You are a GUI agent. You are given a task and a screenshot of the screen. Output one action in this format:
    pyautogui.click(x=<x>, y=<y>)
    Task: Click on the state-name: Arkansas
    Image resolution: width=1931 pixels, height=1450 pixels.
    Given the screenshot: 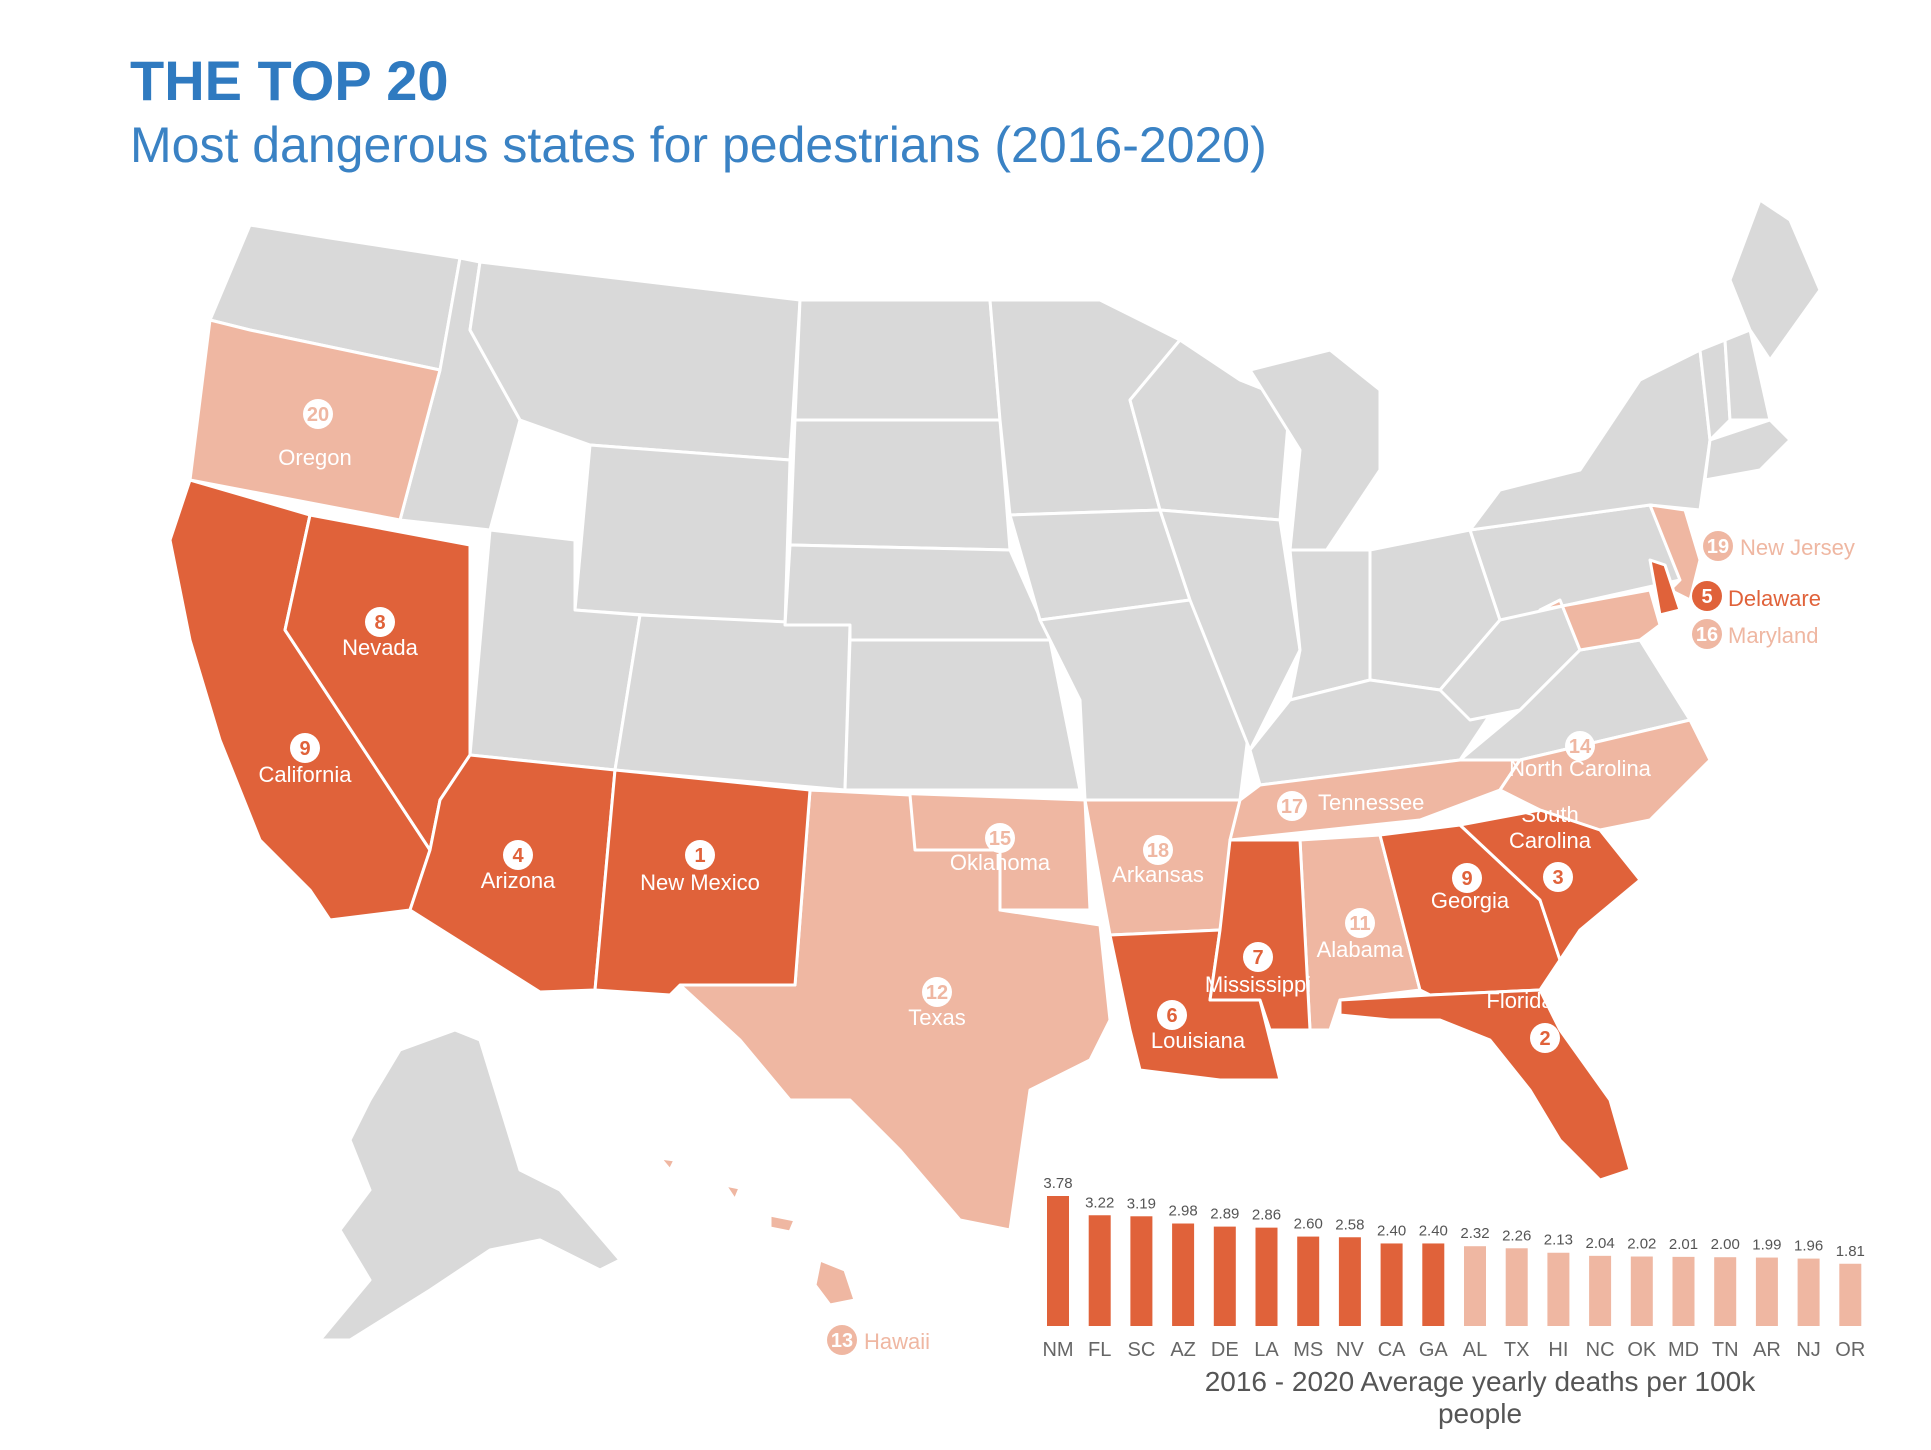 What is the action you would take?
    pyautogui.click(x=1158, y=874)
    